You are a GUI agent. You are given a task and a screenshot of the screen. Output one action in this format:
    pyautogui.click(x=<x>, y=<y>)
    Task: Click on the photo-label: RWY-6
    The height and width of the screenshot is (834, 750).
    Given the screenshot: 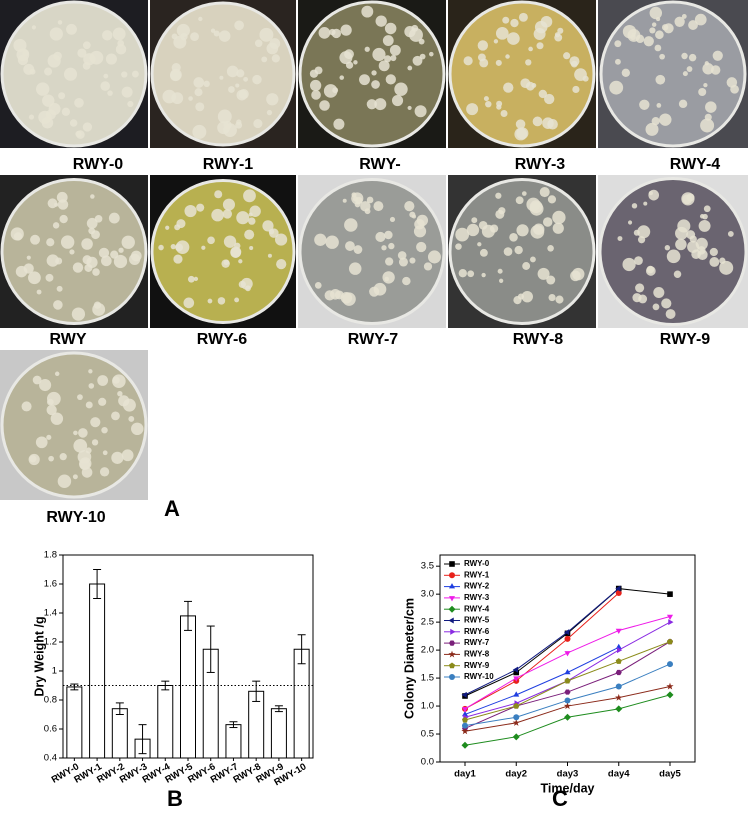 What is the action you would take?
    pyautogui.click(x=222, y=339)
    